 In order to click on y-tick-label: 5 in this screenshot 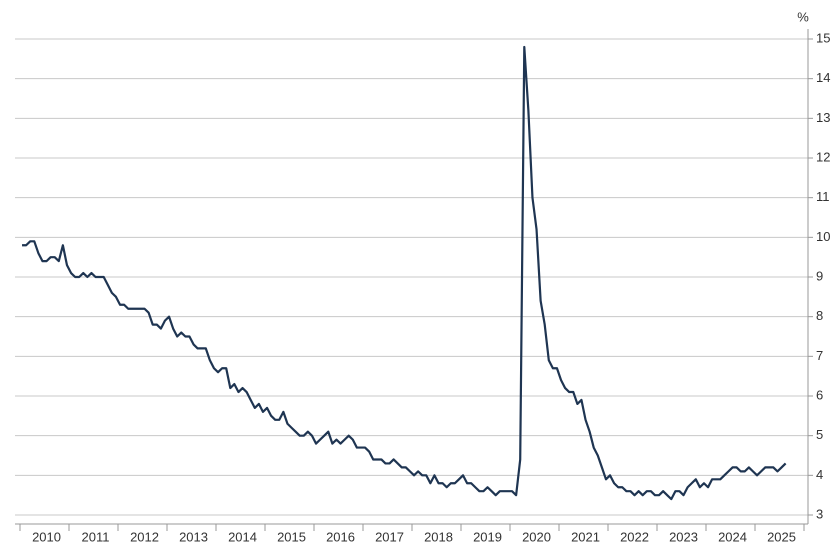, I will do `click(819, 434)`.